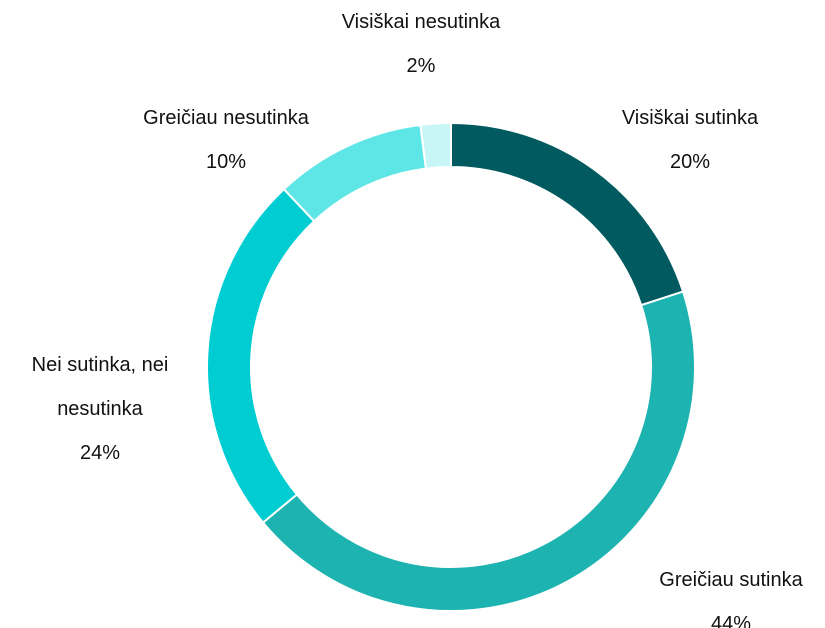 The height and width of the screenshot is (628, 825). Describe the element at coordinates (690, 162) in the screenshot. I see `value-label: 20%` at that location.